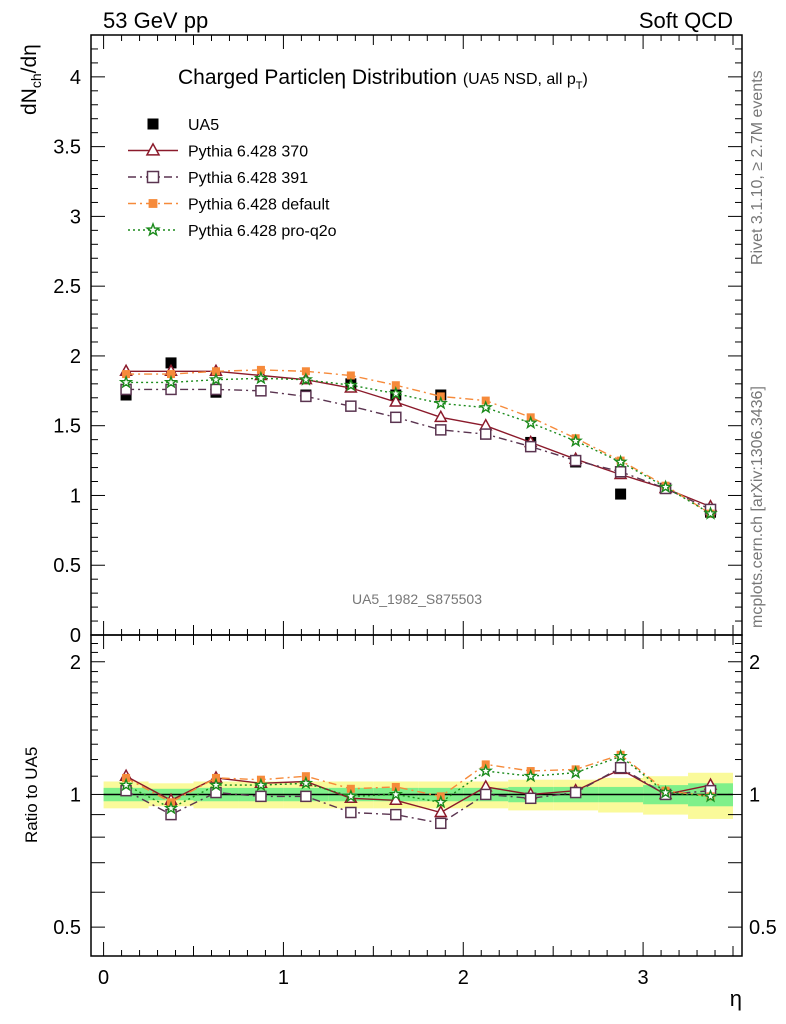  Describe the element at coordinates (757, 507) in the screenshot. I see `mcplots-label: mcplots.cern.ch [arXiv:1306.3436]` at that location.